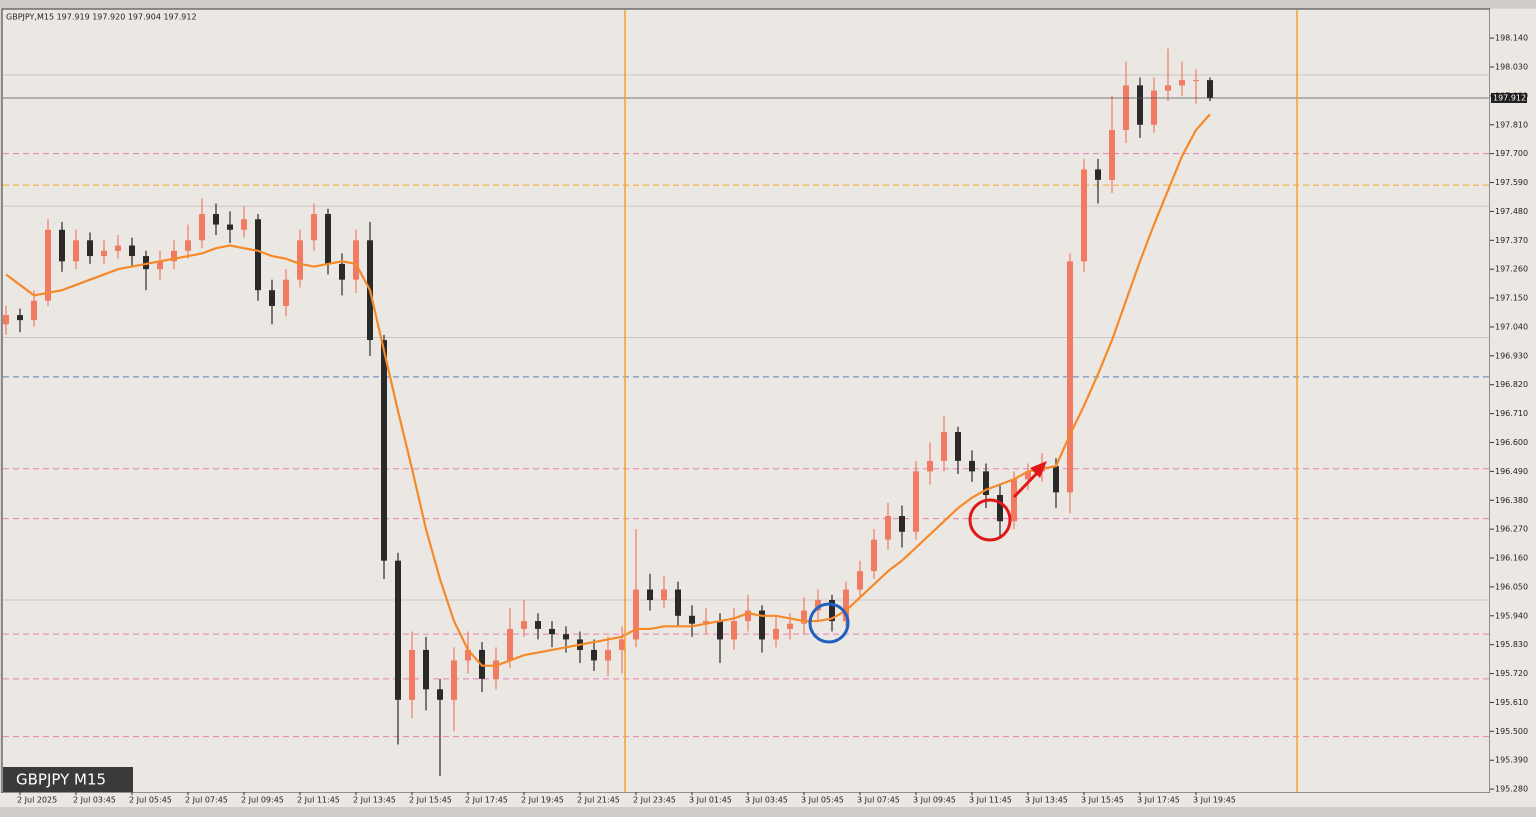 This screenshot has width=1536, height=817. I want to click on last-price-box, so click(1509, 97).